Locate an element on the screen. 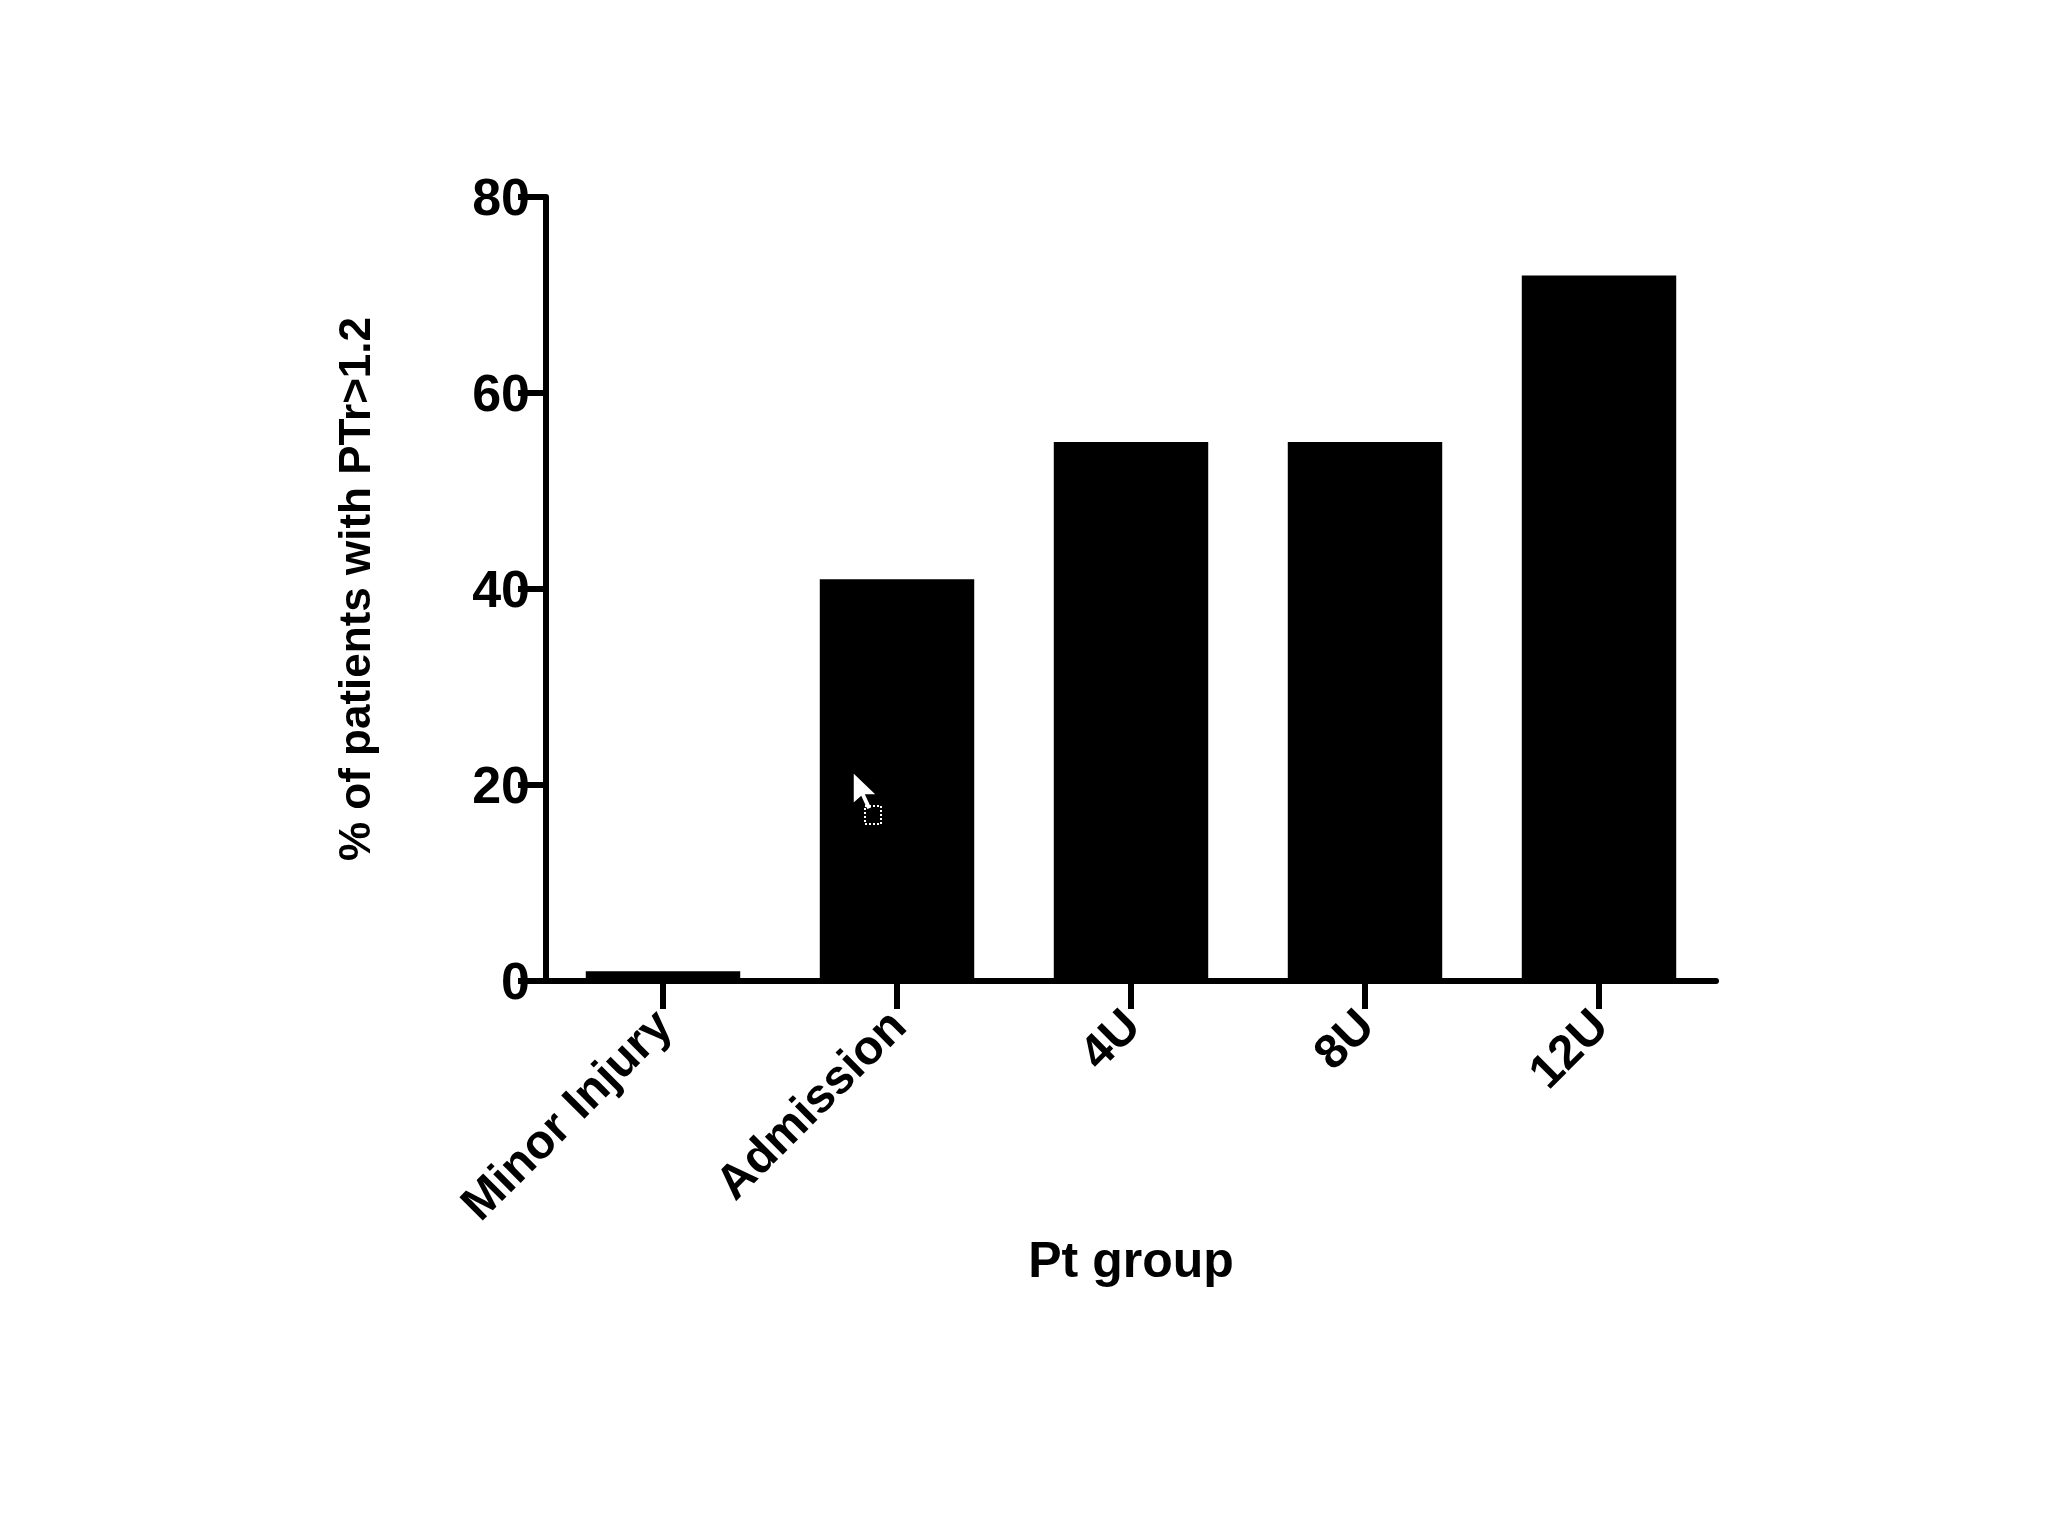 This screenshot has height=1536, width=2048. y-axis-title: % of patients with PTr>1.2 is located at coordinates (354, 589).